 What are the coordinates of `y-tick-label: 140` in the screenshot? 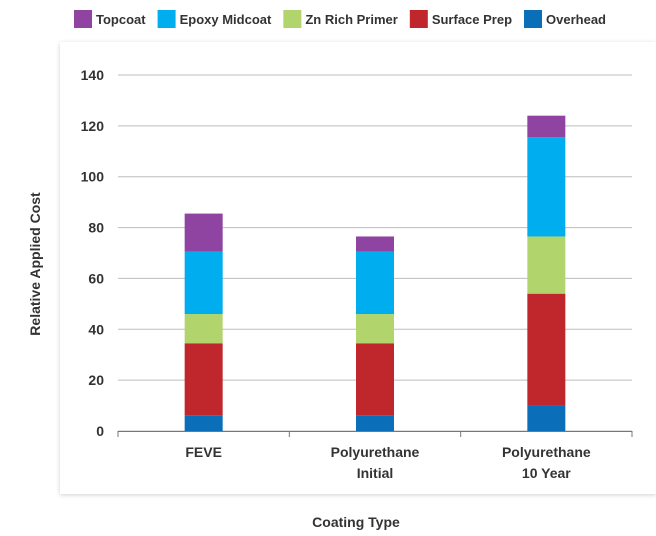 It's located at (93, 75).